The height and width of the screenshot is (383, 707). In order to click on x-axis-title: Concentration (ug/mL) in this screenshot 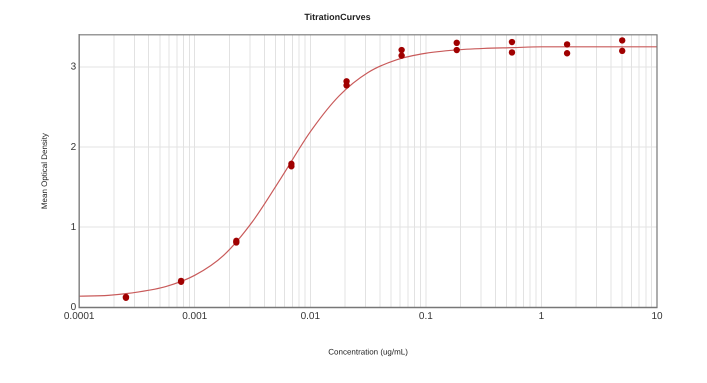, I will do `click(368, 351)`.